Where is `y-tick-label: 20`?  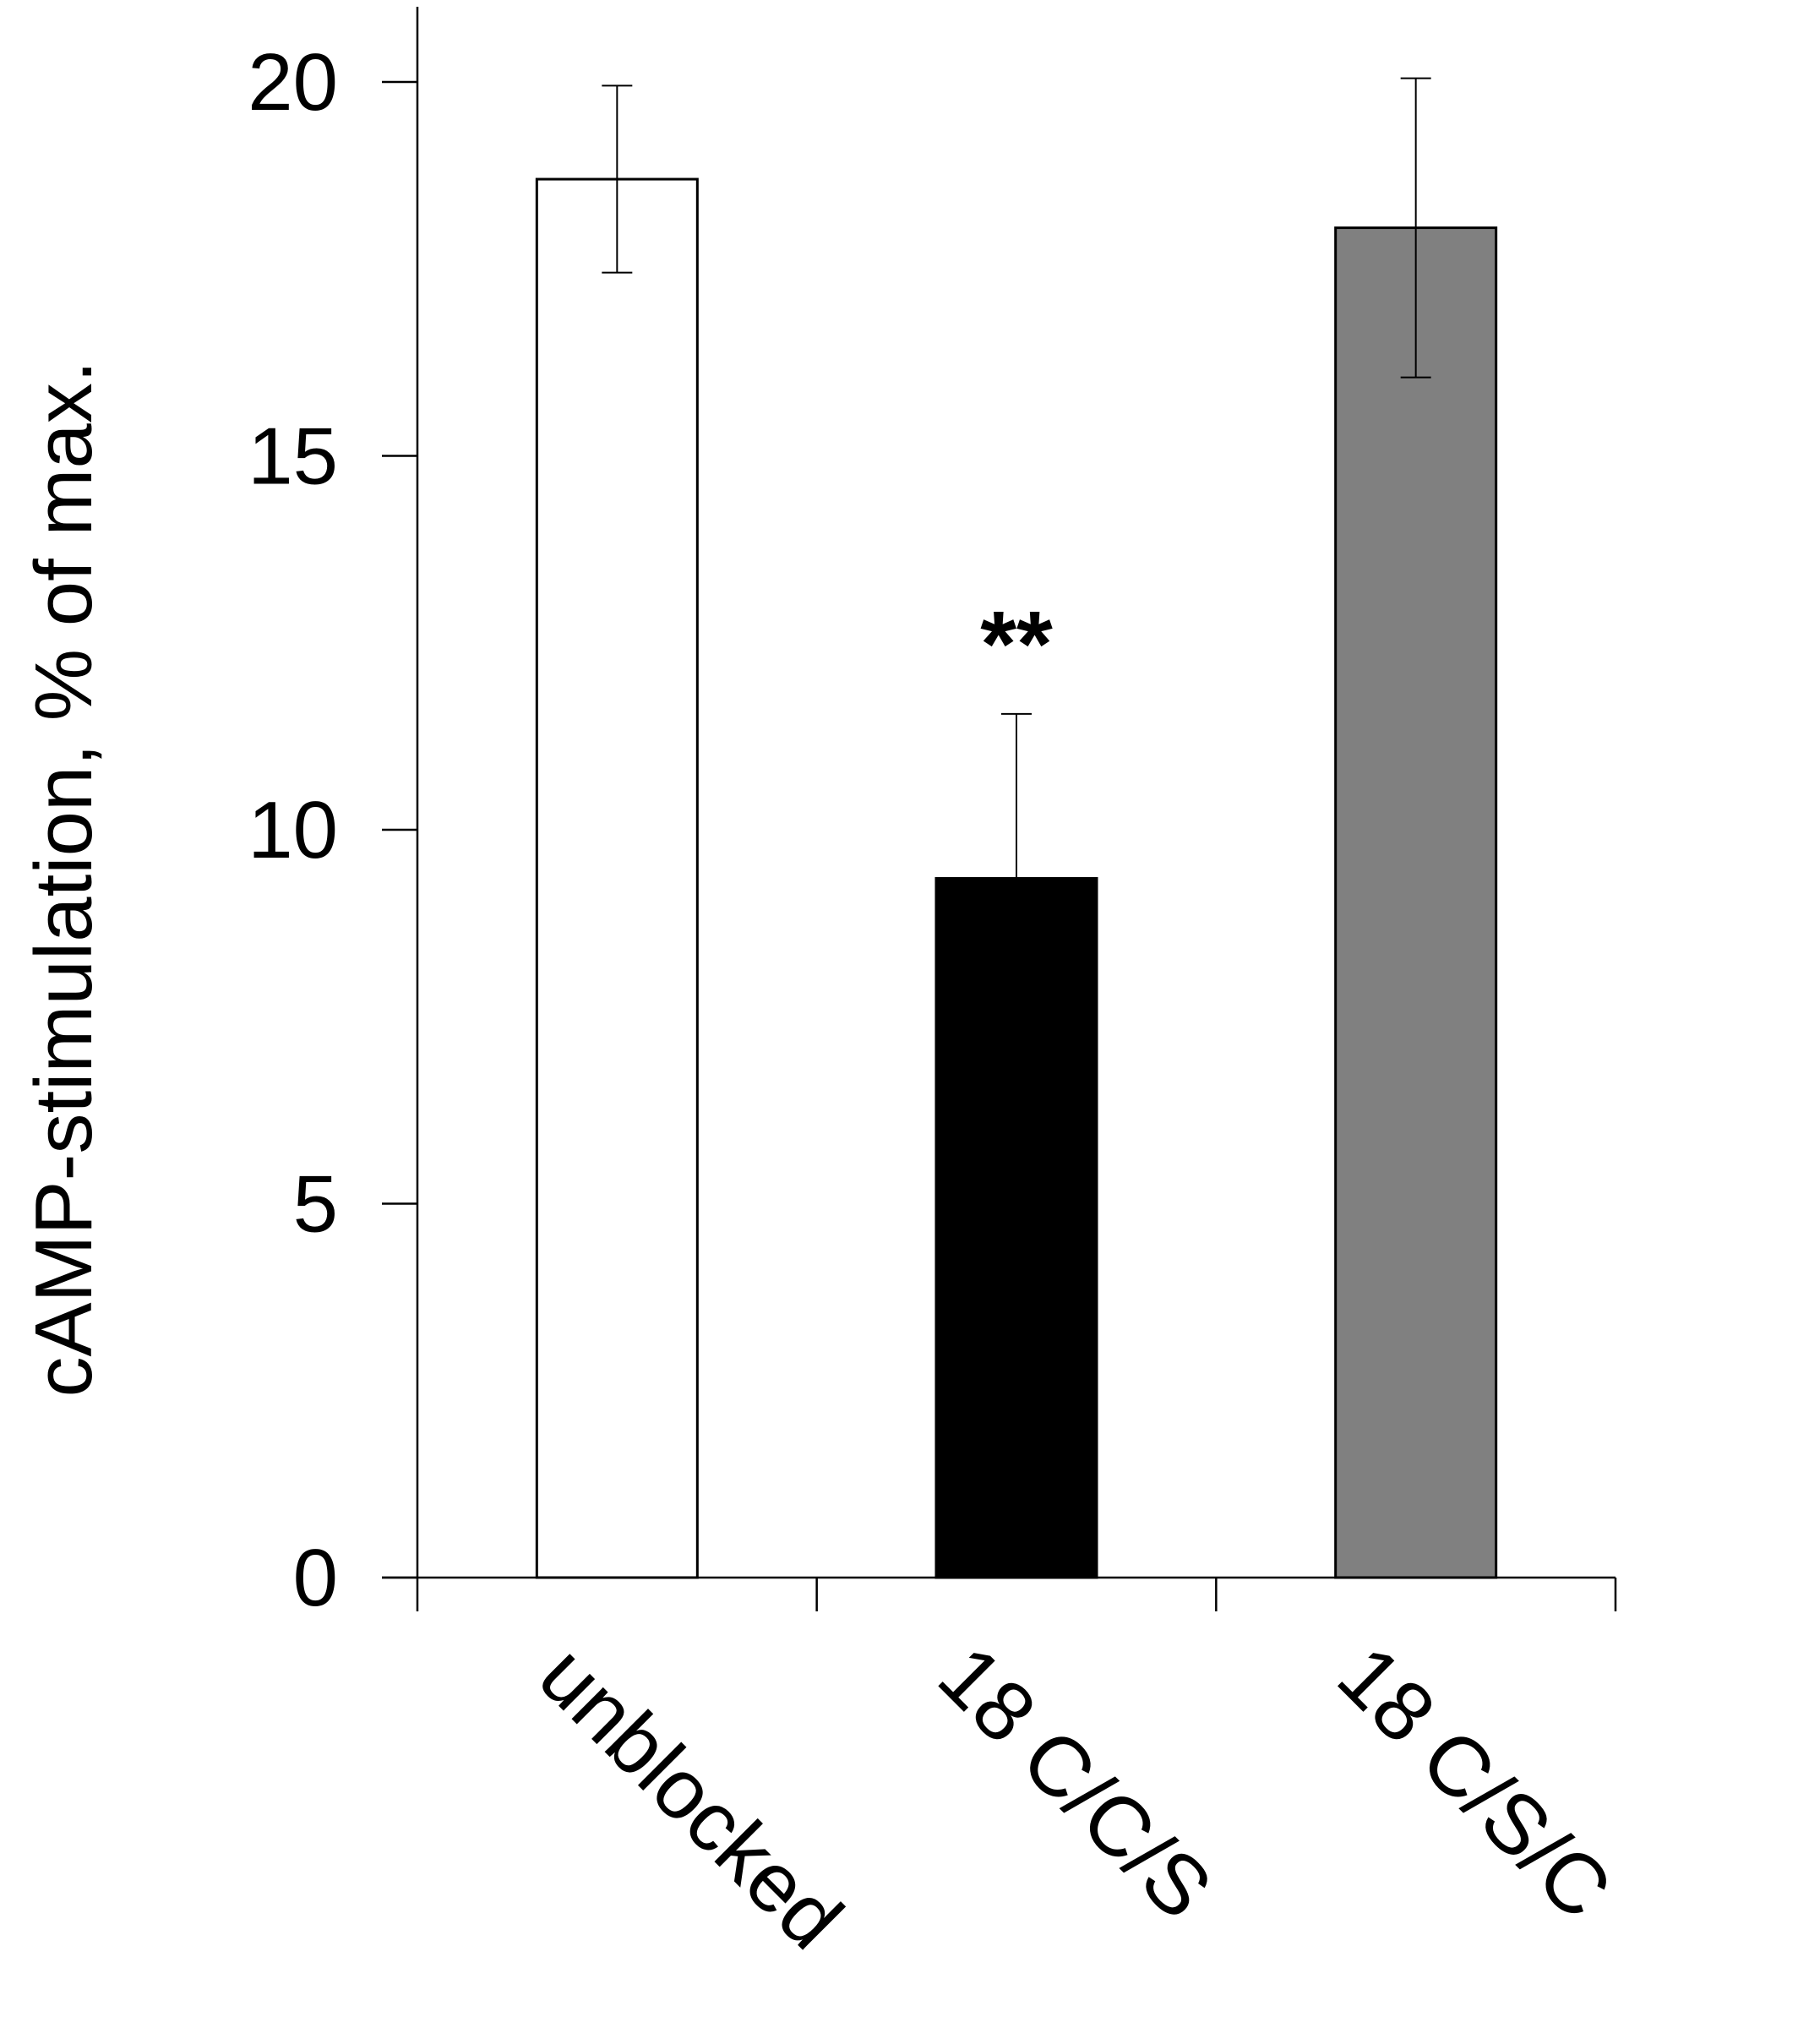 y-tick-label: 20 is located at coordinates (293, 82).